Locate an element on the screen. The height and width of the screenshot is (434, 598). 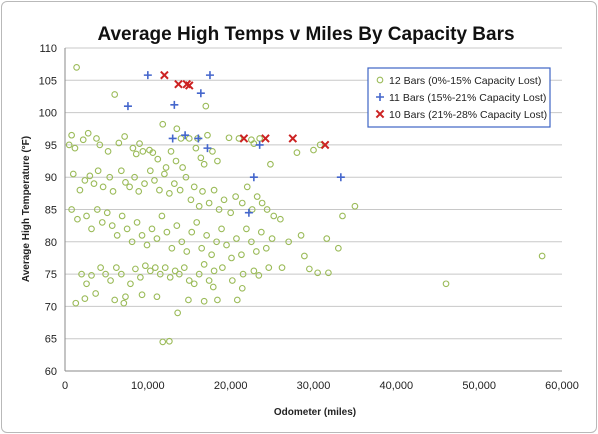
x-tick-label: 20,000 is located at coordinates (231, 386).